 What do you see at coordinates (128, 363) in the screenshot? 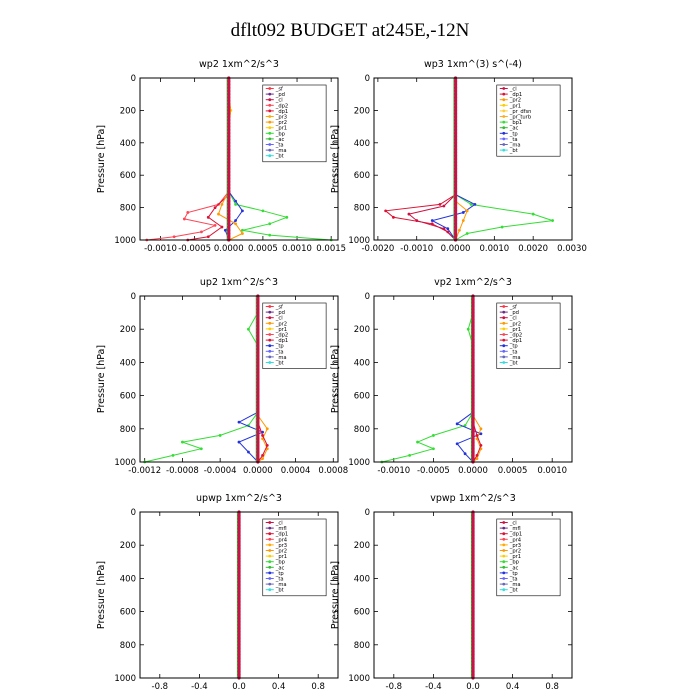
I see `y-tick-label: 400` at bounding box center [128, 363].